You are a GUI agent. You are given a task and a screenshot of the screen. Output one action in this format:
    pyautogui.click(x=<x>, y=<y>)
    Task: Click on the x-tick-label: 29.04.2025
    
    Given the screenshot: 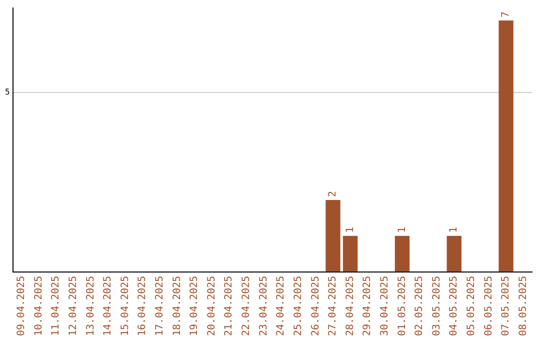 What is the action you would take?
    pyautogui.click(x=368, y=306)
    